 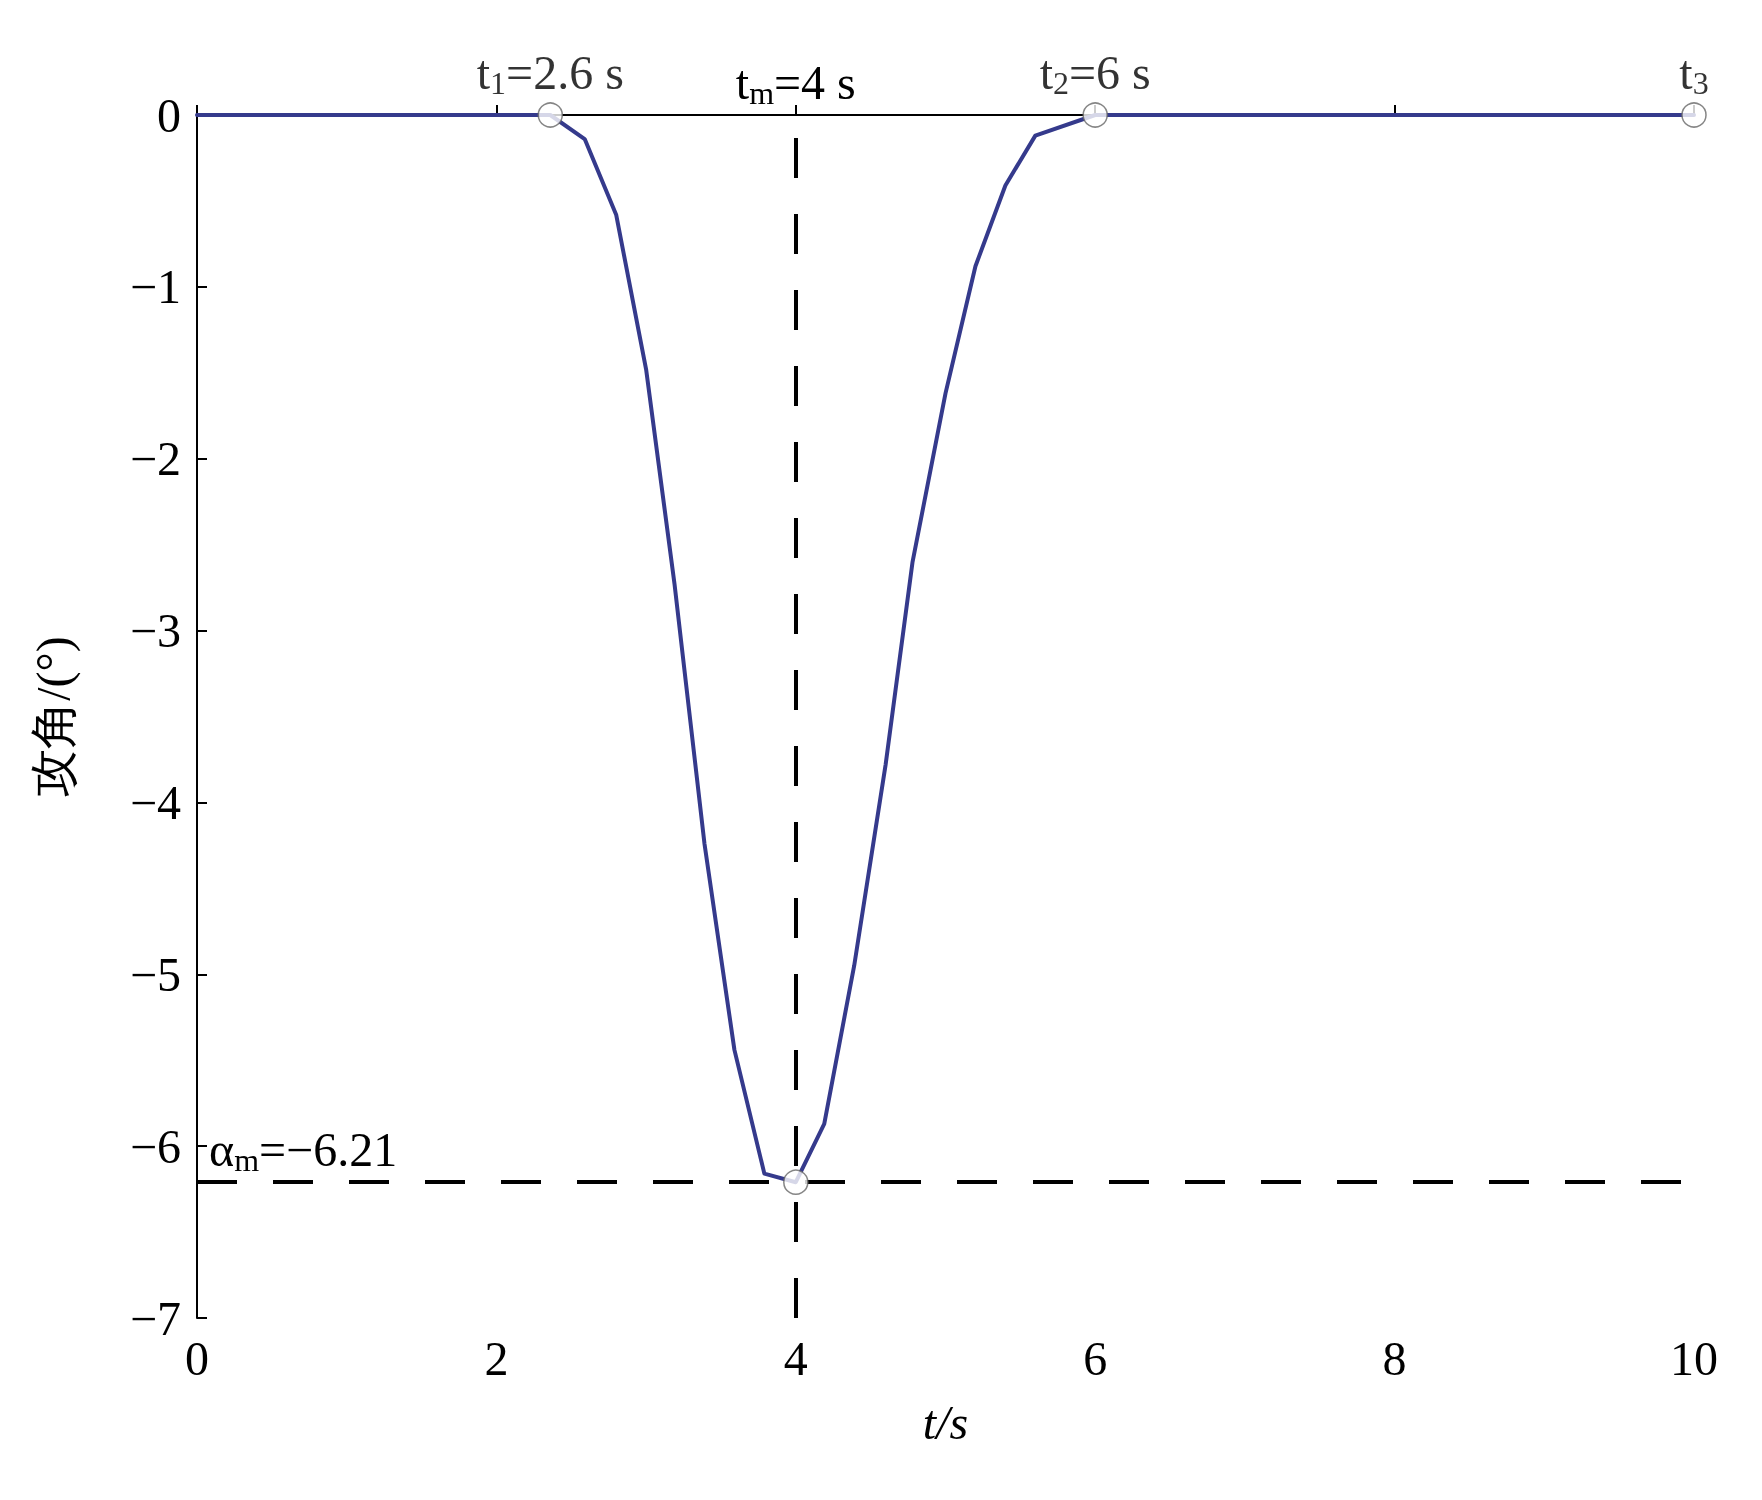 What do you see at coordinates (795, 1358) in the screenshot?
I see `x-tick-label: 4` at bounding box center [795, 1358].